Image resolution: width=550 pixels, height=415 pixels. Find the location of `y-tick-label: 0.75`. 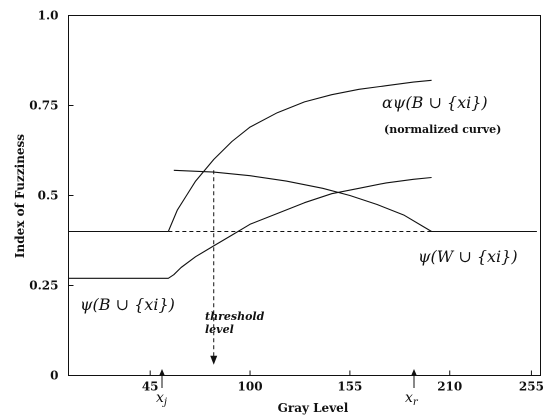

y-tick-label: 0.75 is located at coordinates (43, 106).